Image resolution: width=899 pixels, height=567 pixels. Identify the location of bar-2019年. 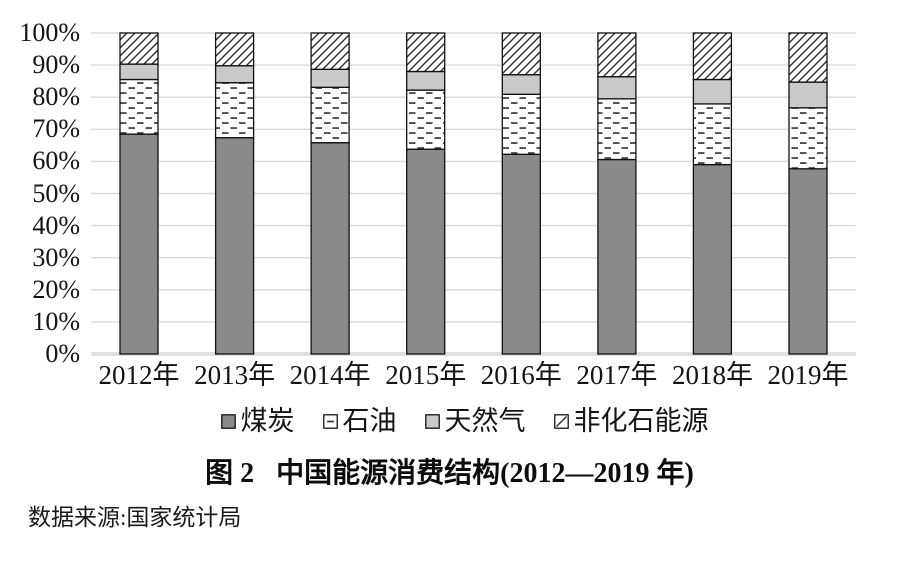
(808, 193).